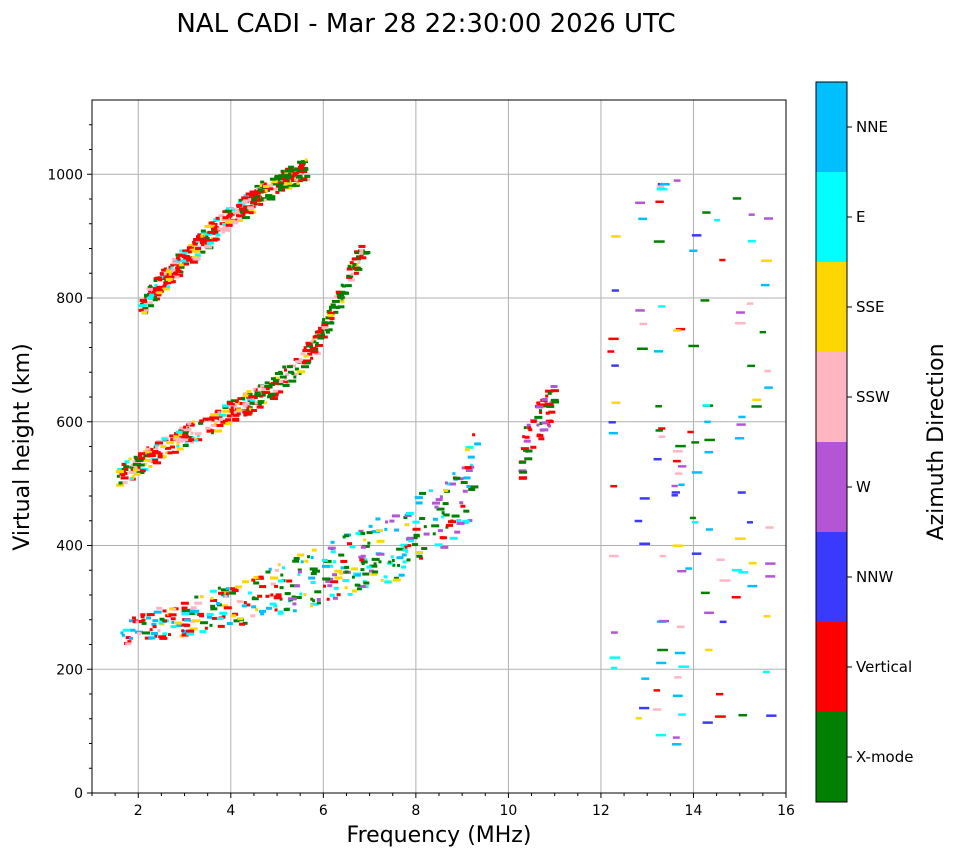 The height and width of the screenshot is (857, 958). I want to click on colorbar-title: Azimuth Direction, so click(936, 441).